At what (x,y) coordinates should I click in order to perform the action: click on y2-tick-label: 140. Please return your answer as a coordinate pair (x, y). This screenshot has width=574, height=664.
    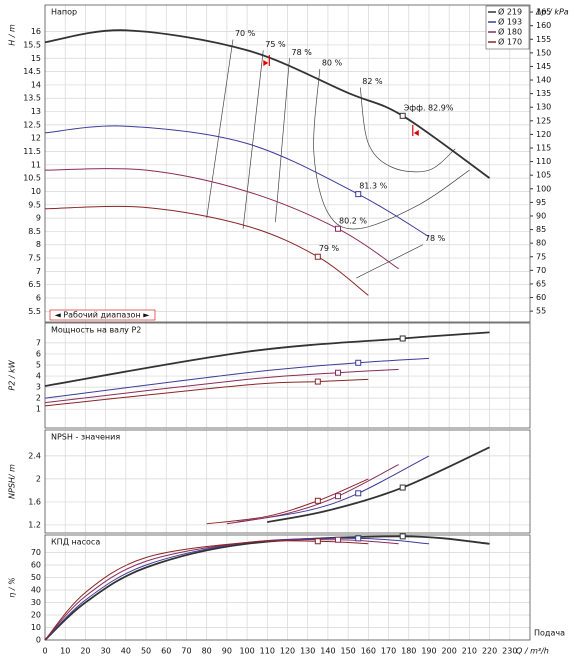
    Looking at the image, I should click on (543, 80).